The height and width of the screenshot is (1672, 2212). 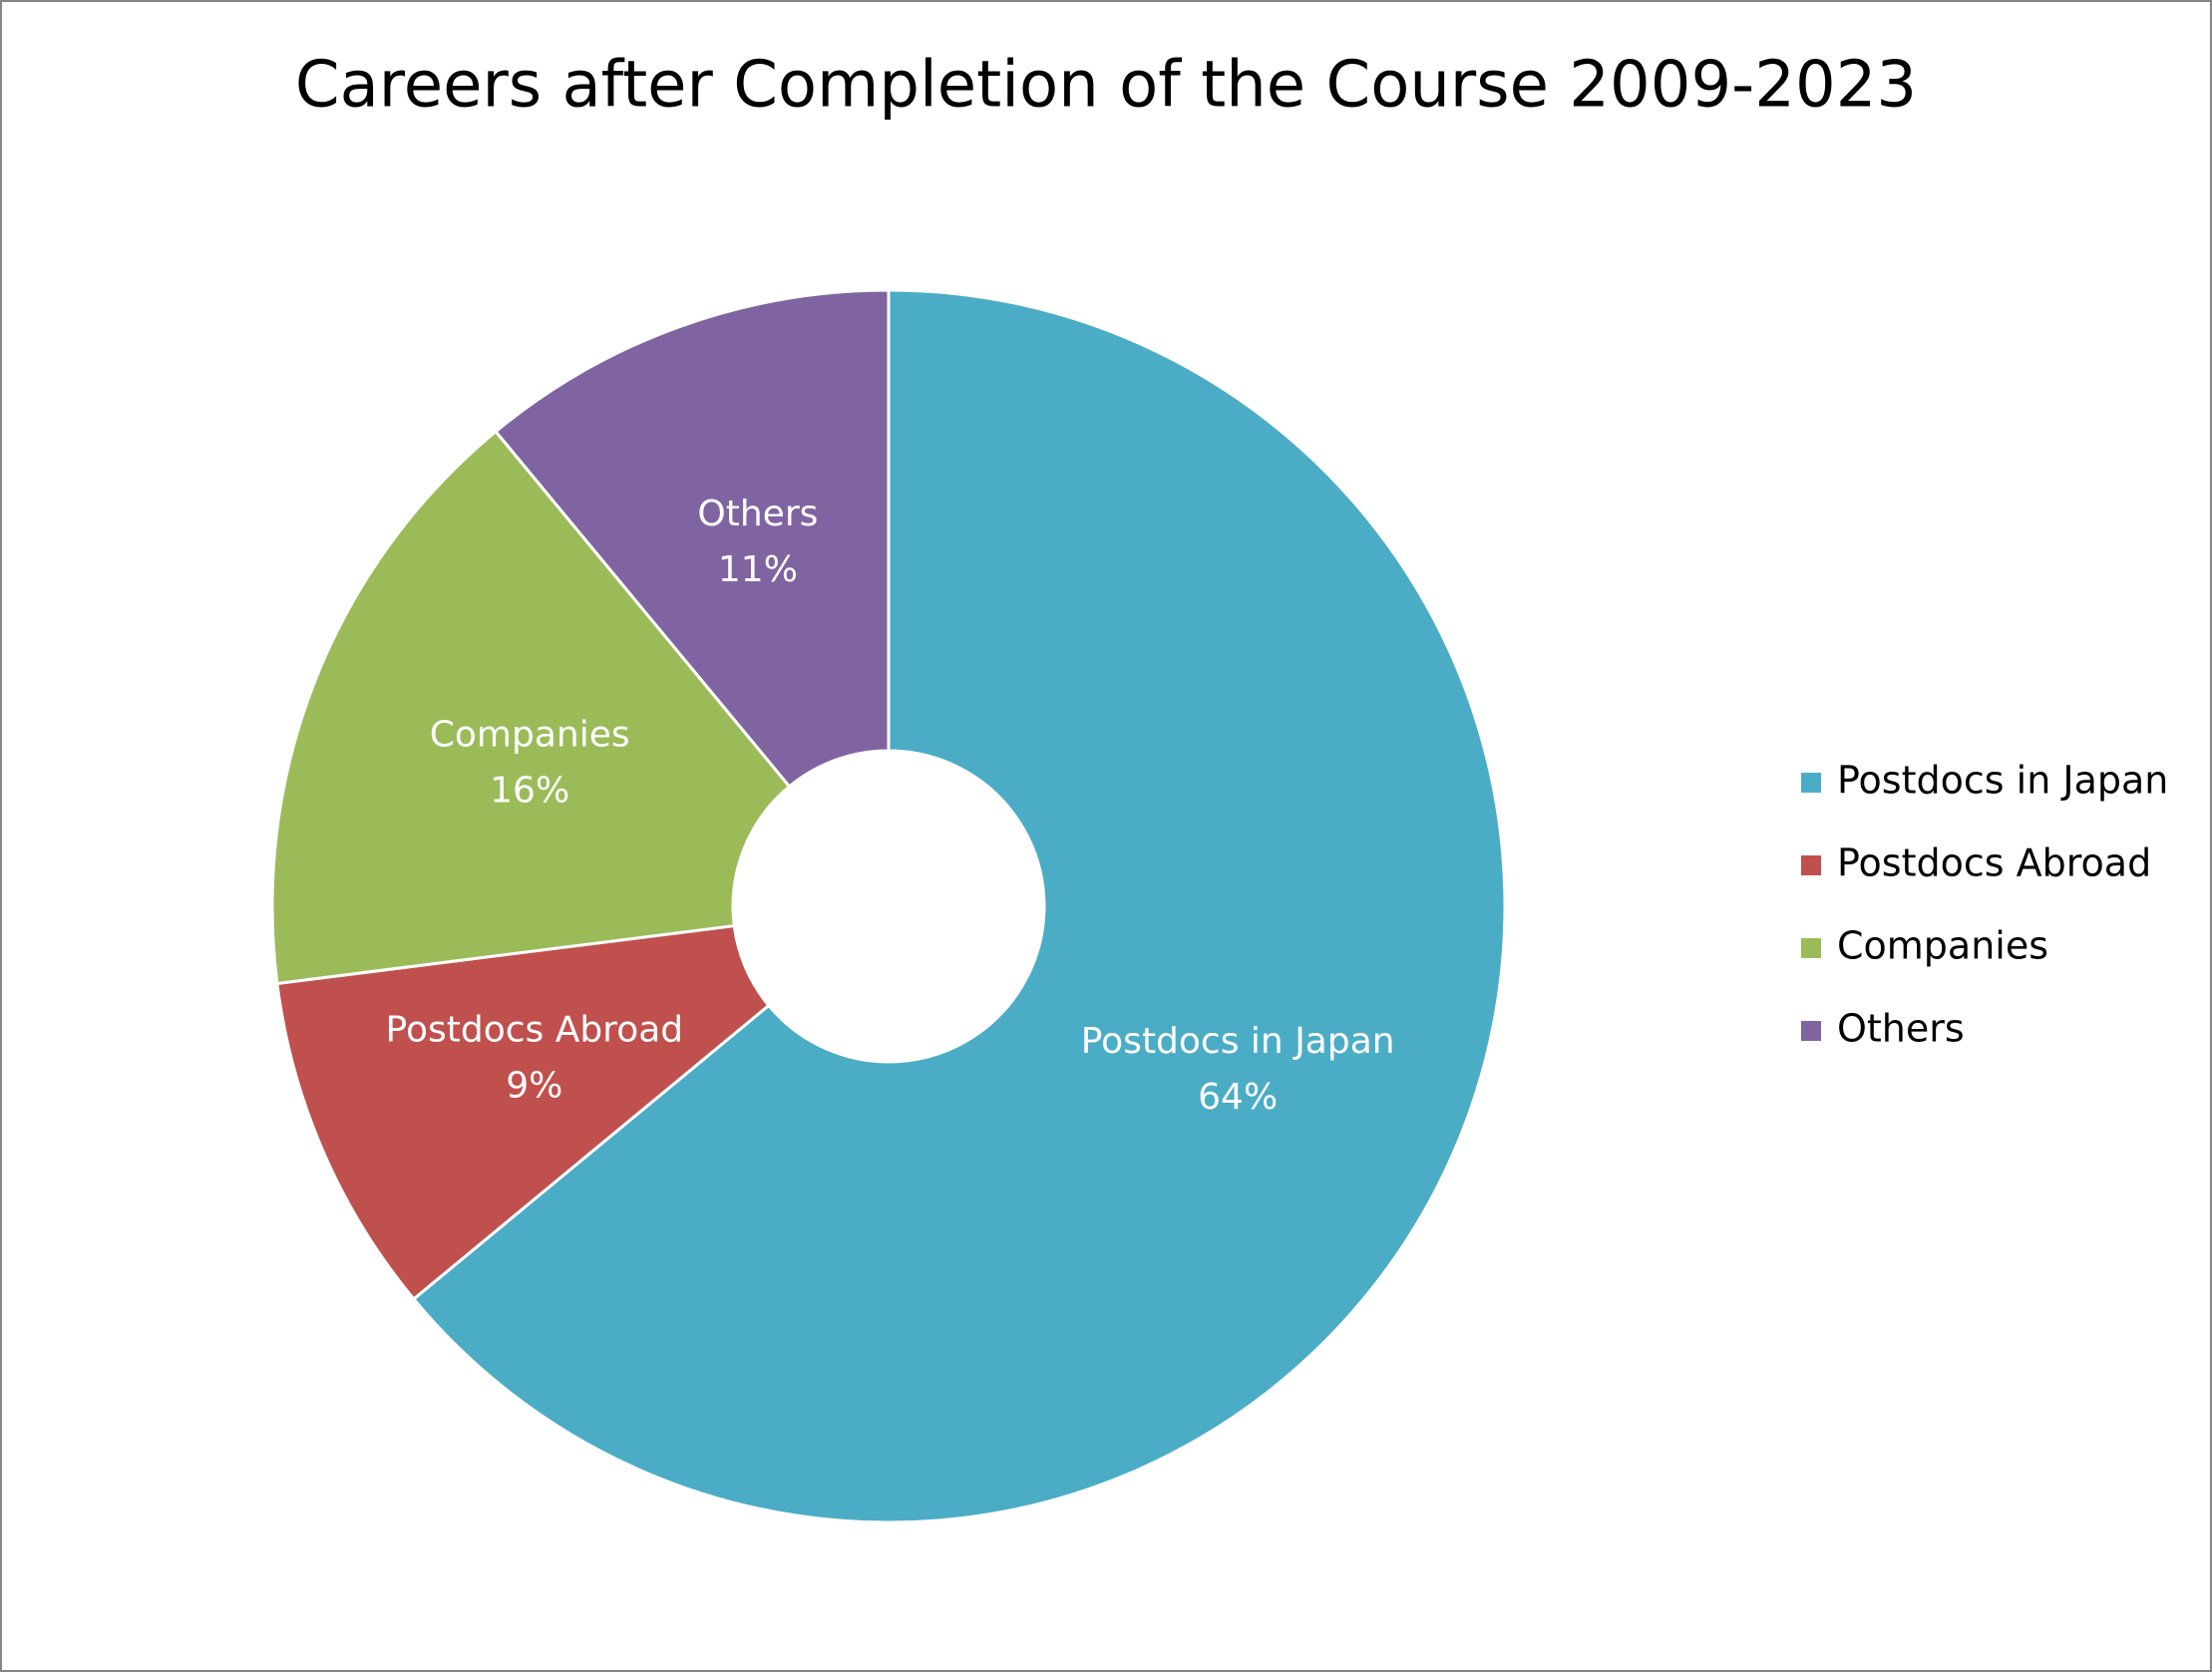 I want to click on data-label-name: Postdocs Abroad, so click(x=535, y=1031).